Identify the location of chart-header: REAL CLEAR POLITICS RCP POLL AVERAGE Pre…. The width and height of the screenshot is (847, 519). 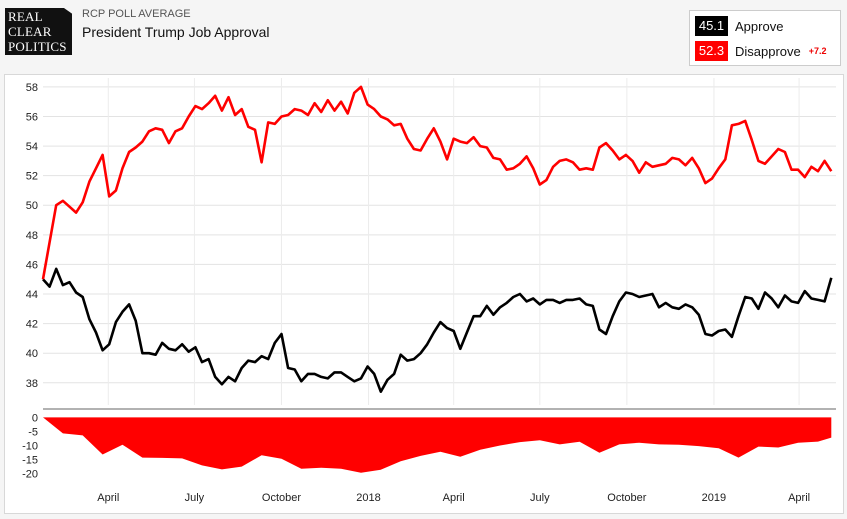
(423, 36).